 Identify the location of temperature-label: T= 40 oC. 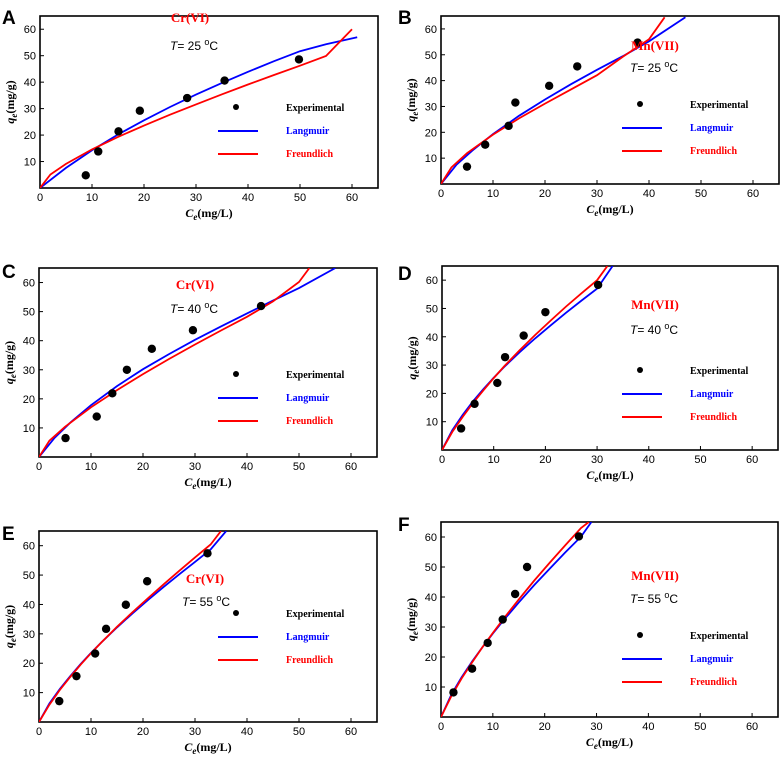
(654, 329).